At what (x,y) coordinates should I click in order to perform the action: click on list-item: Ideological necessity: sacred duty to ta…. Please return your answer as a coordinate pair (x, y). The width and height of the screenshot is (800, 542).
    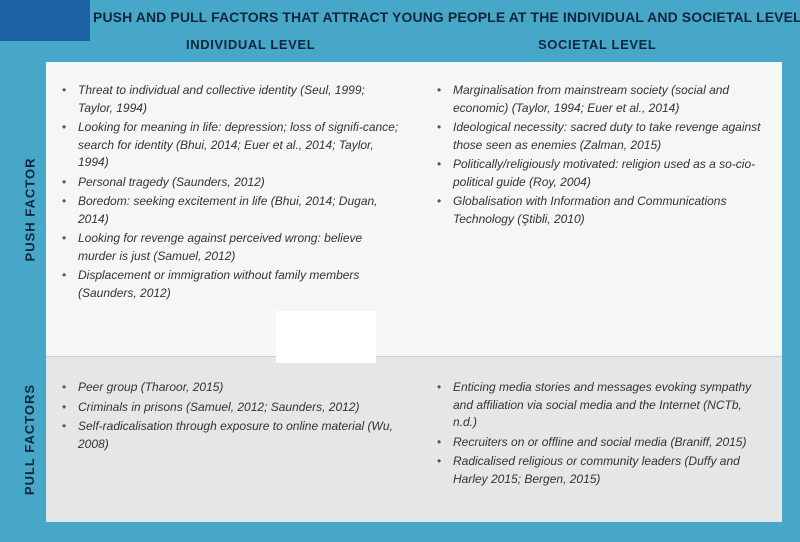
    Looking at the image, I should click on (596, 136).